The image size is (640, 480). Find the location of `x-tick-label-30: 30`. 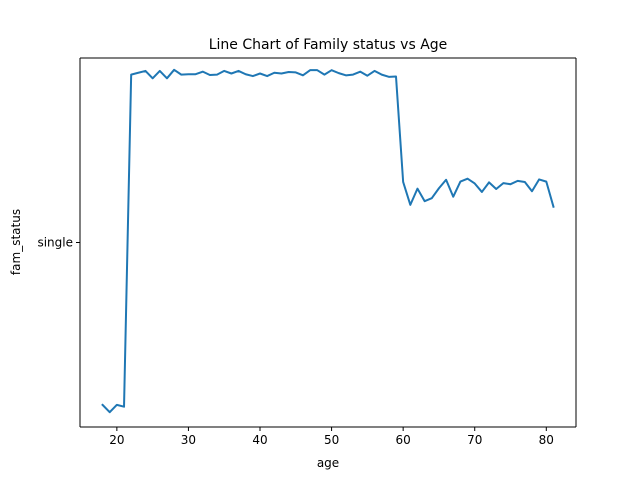

x-tick-label-30: 30 is located at coordinates (188, 440).